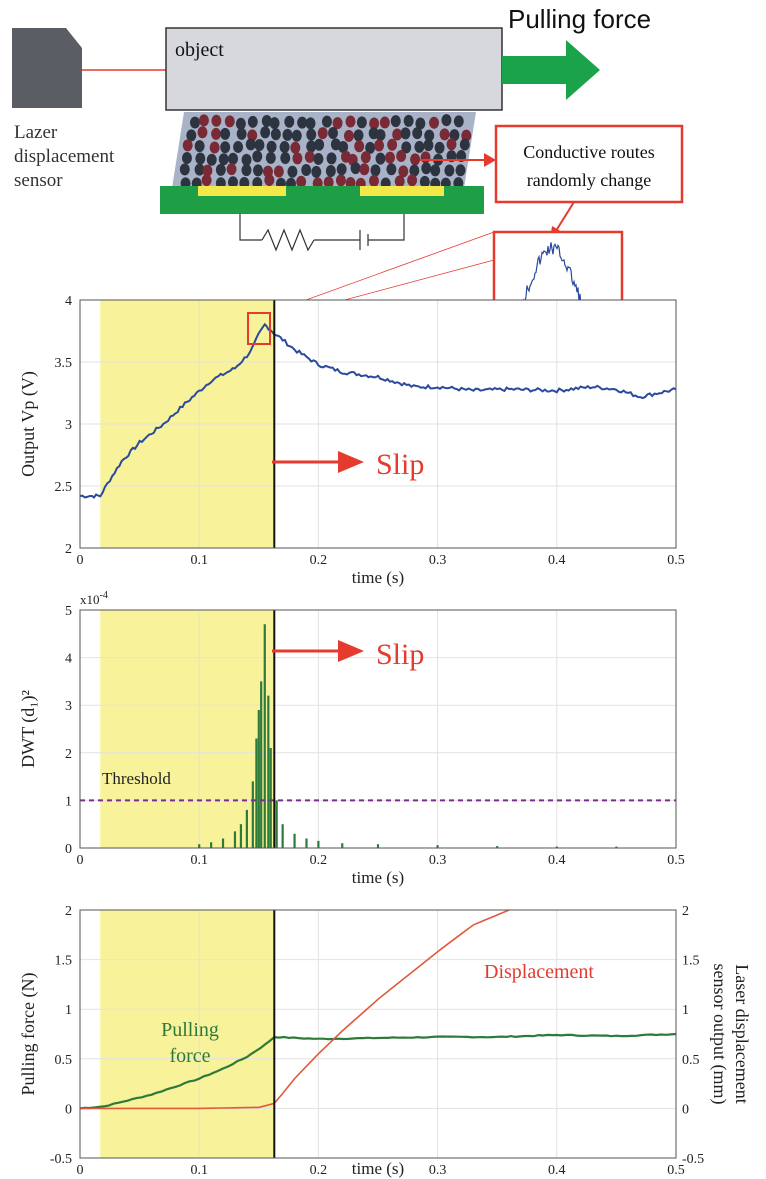 The image size is (766, 1179). Describe the element at coordinates (68, 659) in the screenshot. I see `y-tick-label: 4` at that location.